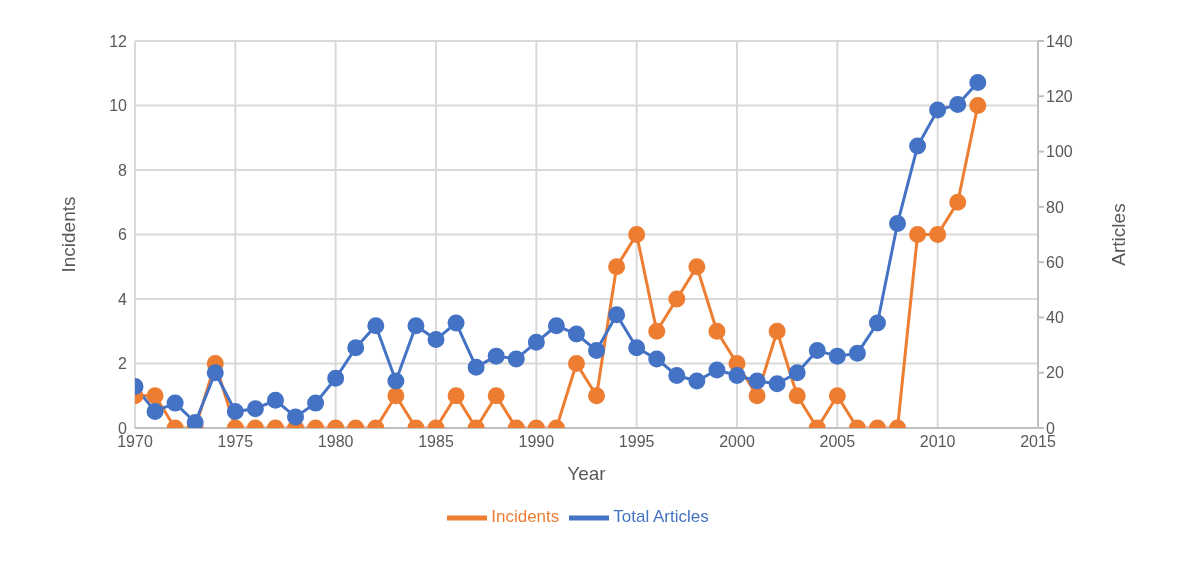  I want to click on y-tick-label: 12, so click(118, 41).